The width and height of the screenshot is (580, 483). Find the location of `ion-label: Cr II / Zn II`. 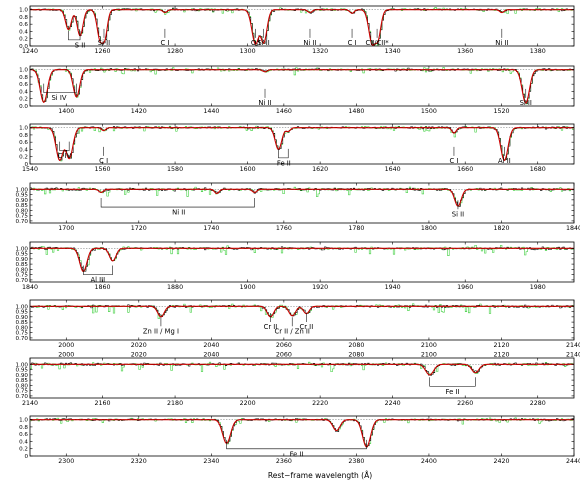

ion-label: Cr II / Zn II is located at coordinates (291, 331).